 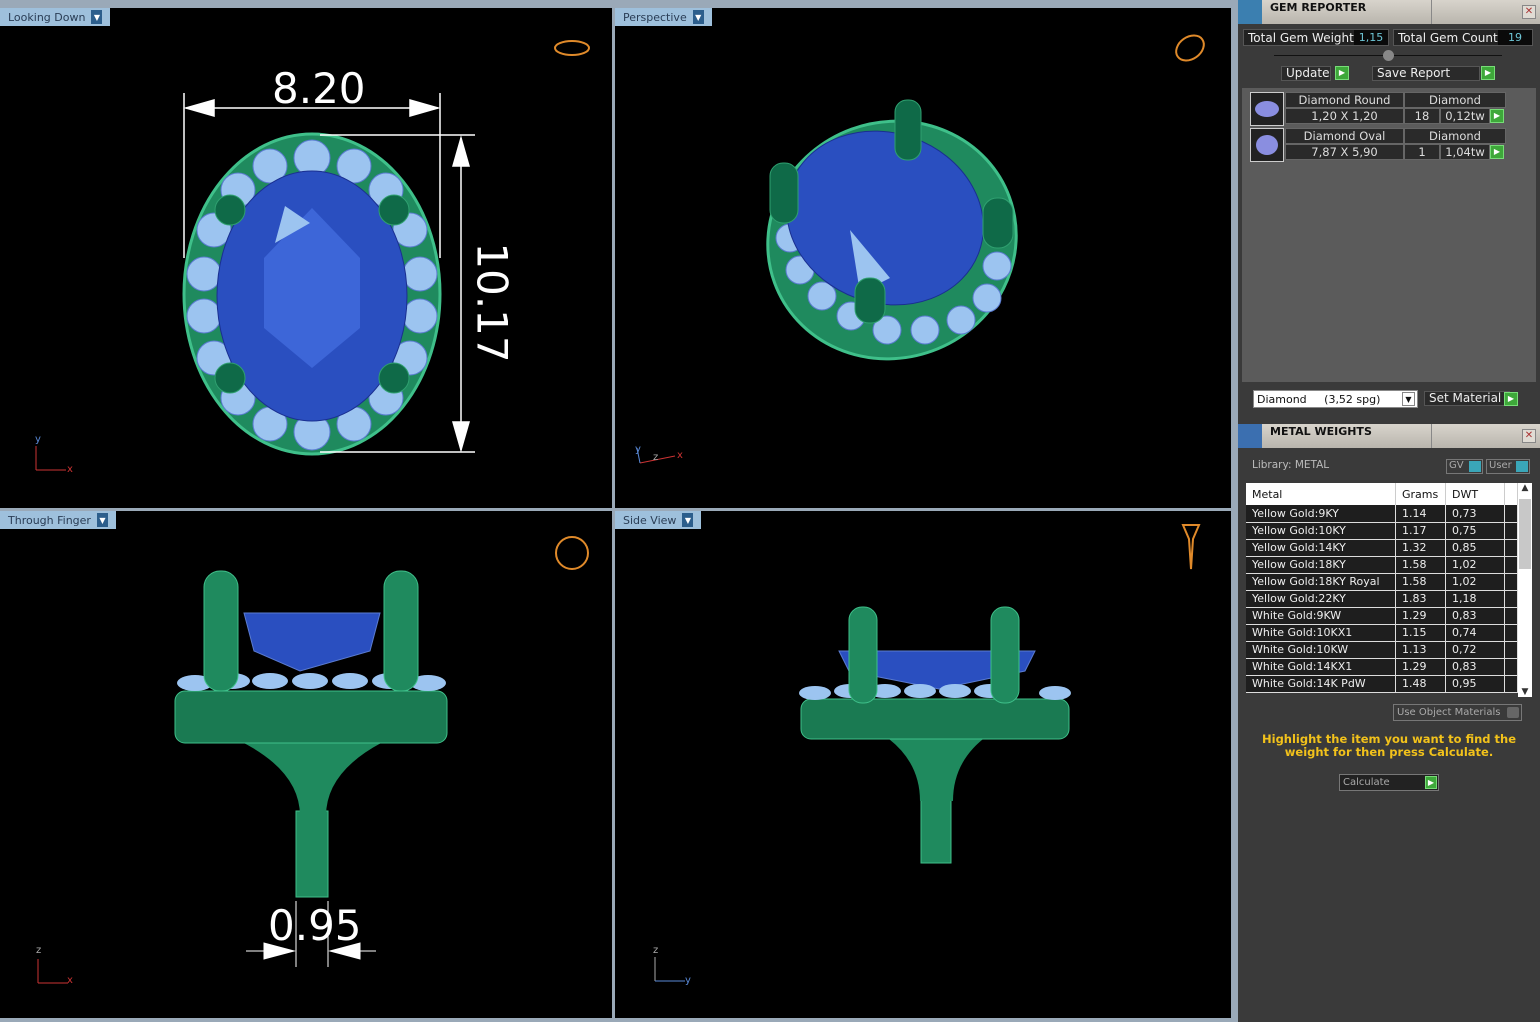 I want to click on chevron-up-icon: ▲, so click(x=1525, y=488).